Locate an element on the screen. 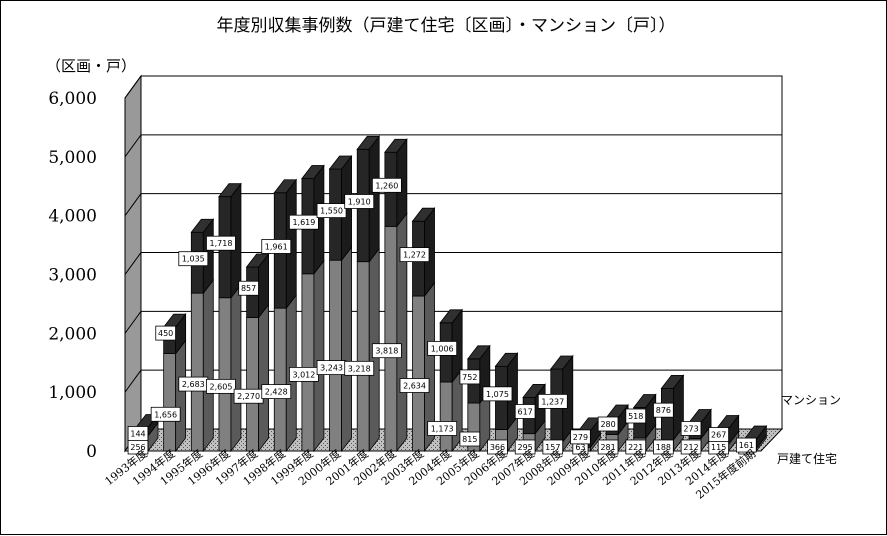 Image resolution: width=887 pixels, height=536 pixels. label-detached-1-text: 1,656 is located at coordinates (165, 414).